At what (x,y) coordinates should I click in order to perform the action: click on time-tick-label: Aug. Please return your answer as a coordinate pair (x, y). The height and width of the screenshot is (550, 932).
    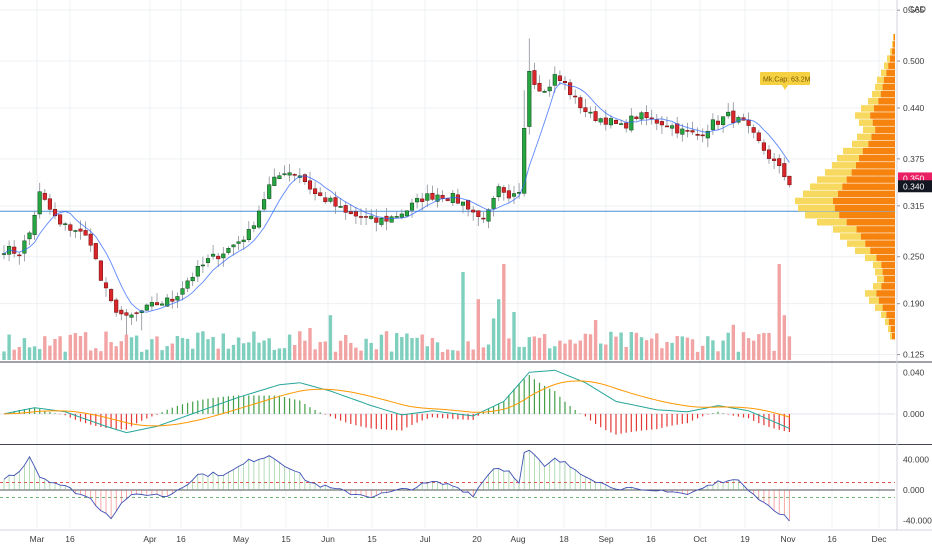
    Looking at the image, I should click on (517, 539).